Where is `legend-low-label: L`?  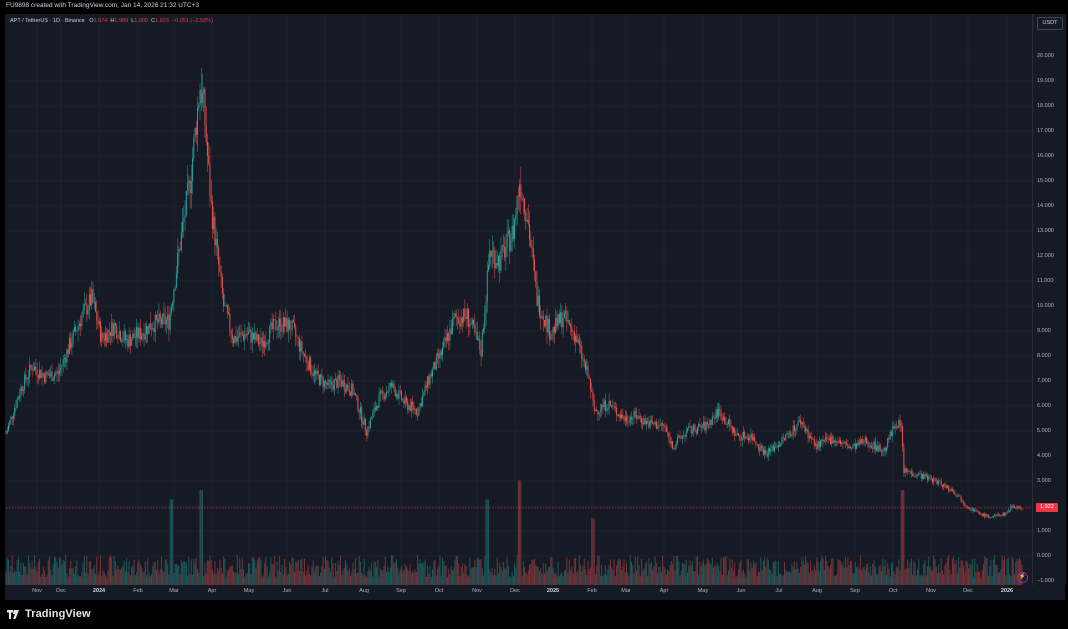
legend-low-label: L is located at coordinates (133, 21).